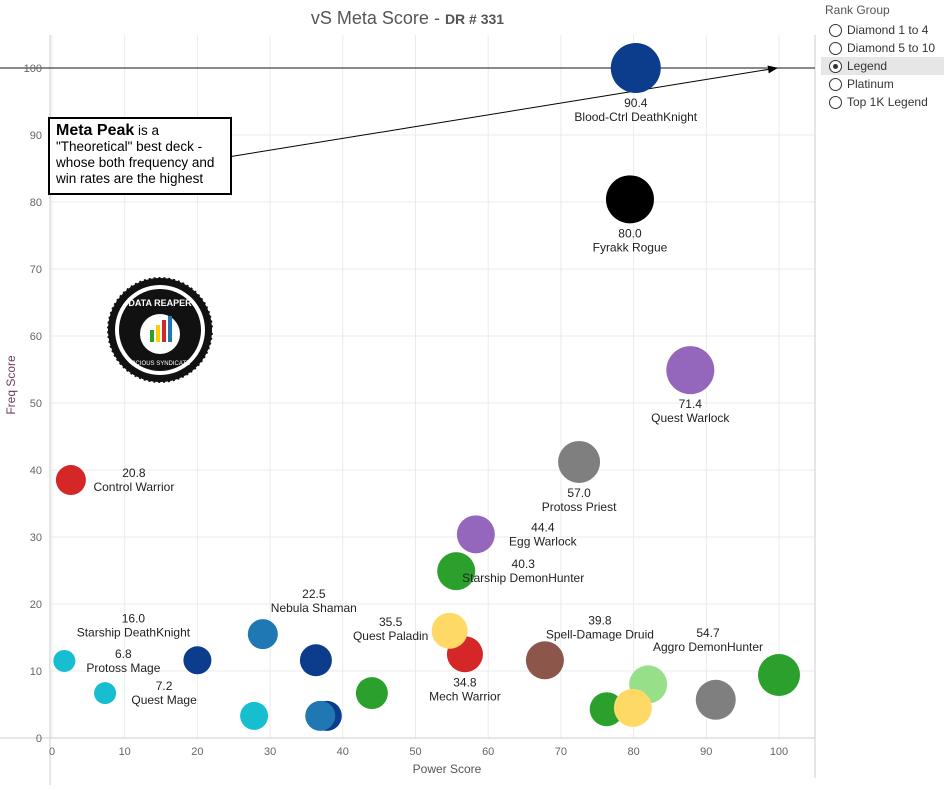 The width and height of the screenshot is (944, 790). What do you see at coordinates (343, 752) in the screenshot?
I see `x-tick-label: 40` at bounding box center [343, 752].